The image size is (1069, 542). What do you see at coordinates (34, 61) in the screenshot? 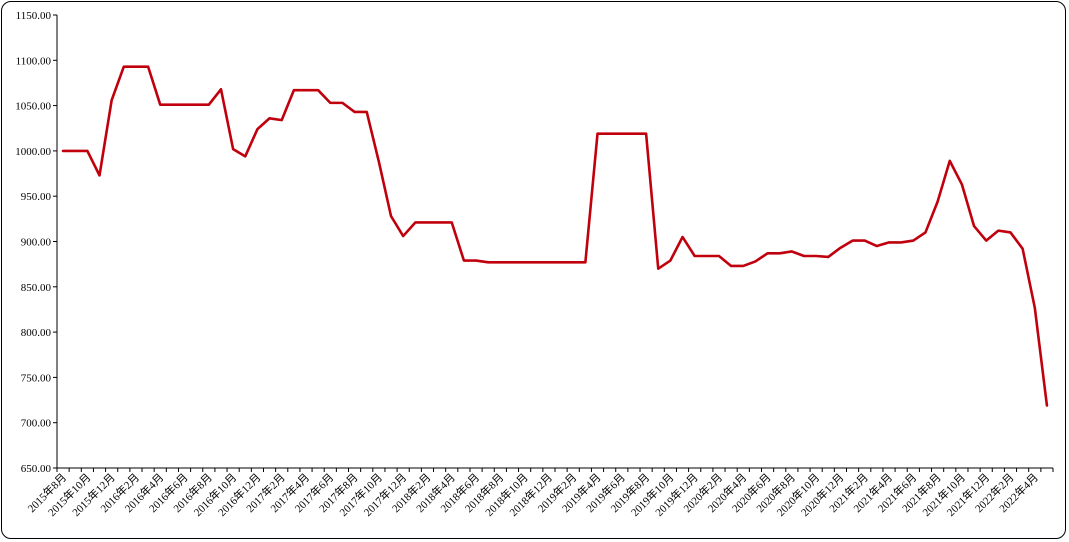
I see `y-tick-label: 1100.00` at bounding box center [34, 61].